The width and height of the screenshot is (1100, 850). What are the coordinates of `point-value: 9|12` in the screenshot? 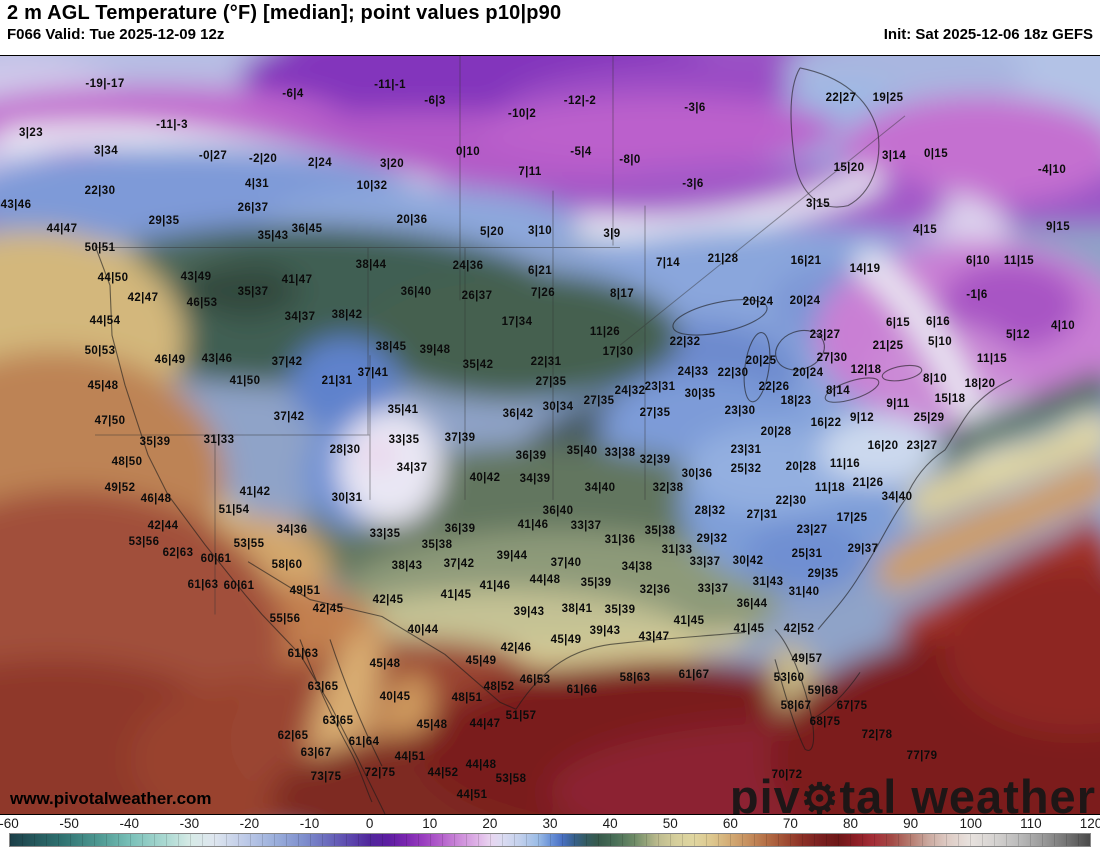 It's located at (862, 418).